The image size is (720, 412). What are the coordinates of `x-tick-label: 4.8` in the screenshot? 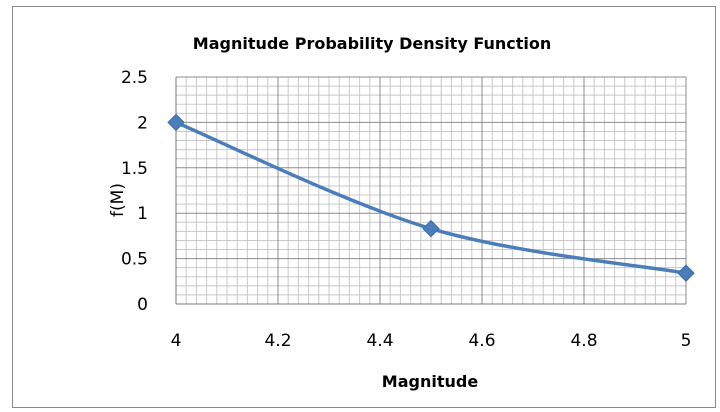 It's located at (583, 341).